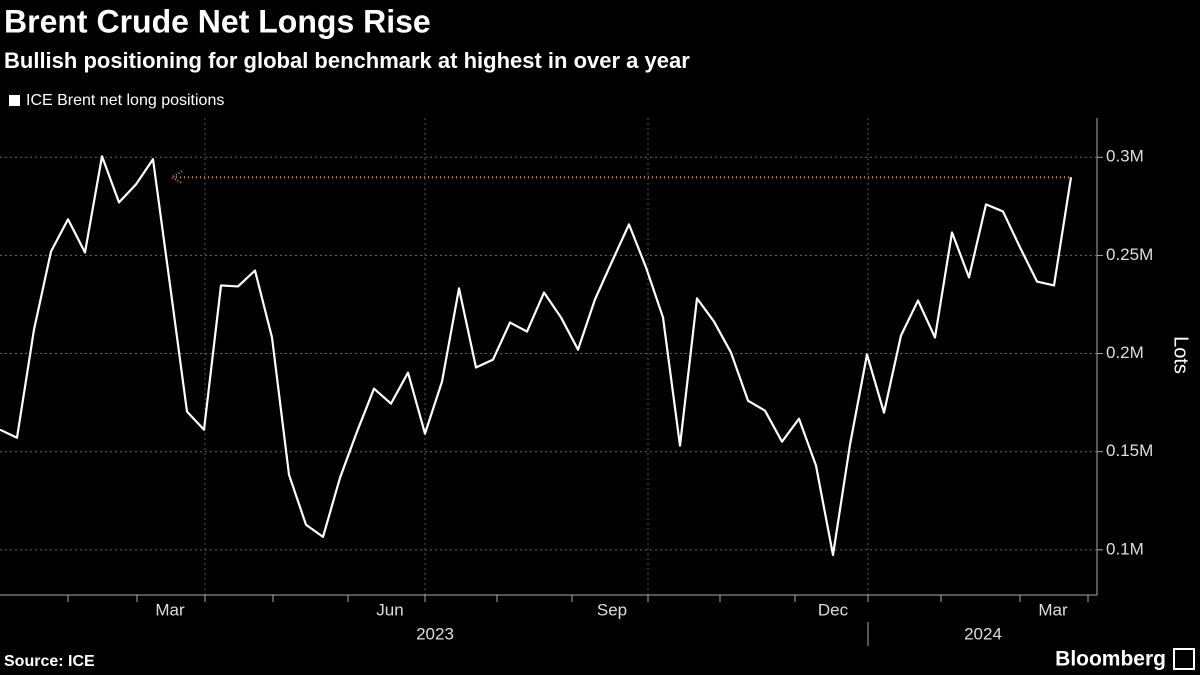 This screenshot has width=1200, height=675. What do you see at coordinates (1125, 548) in the screenshot?
I see `y-tick-label: 0.1M` at bounding box center [1125, 548].